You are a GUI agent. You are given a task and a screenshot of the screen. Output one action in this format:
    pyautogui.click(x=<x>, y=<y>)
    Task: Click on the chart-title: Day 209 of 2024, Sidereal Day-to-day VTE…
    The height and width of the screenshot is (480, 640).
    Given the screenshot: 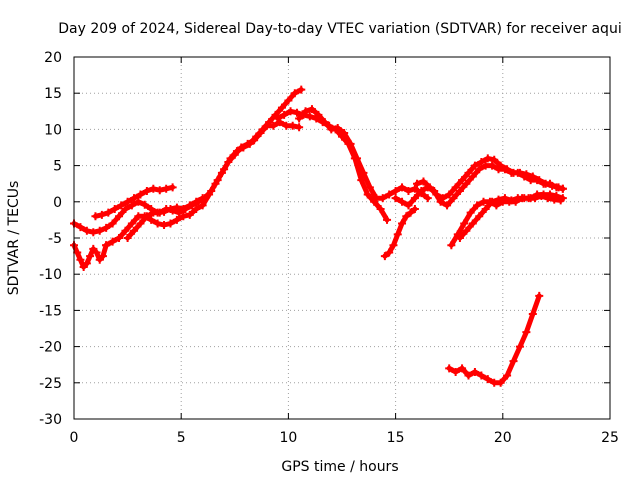 What is the action you would take?
    pyautogui.click(x=339, y=29)
    